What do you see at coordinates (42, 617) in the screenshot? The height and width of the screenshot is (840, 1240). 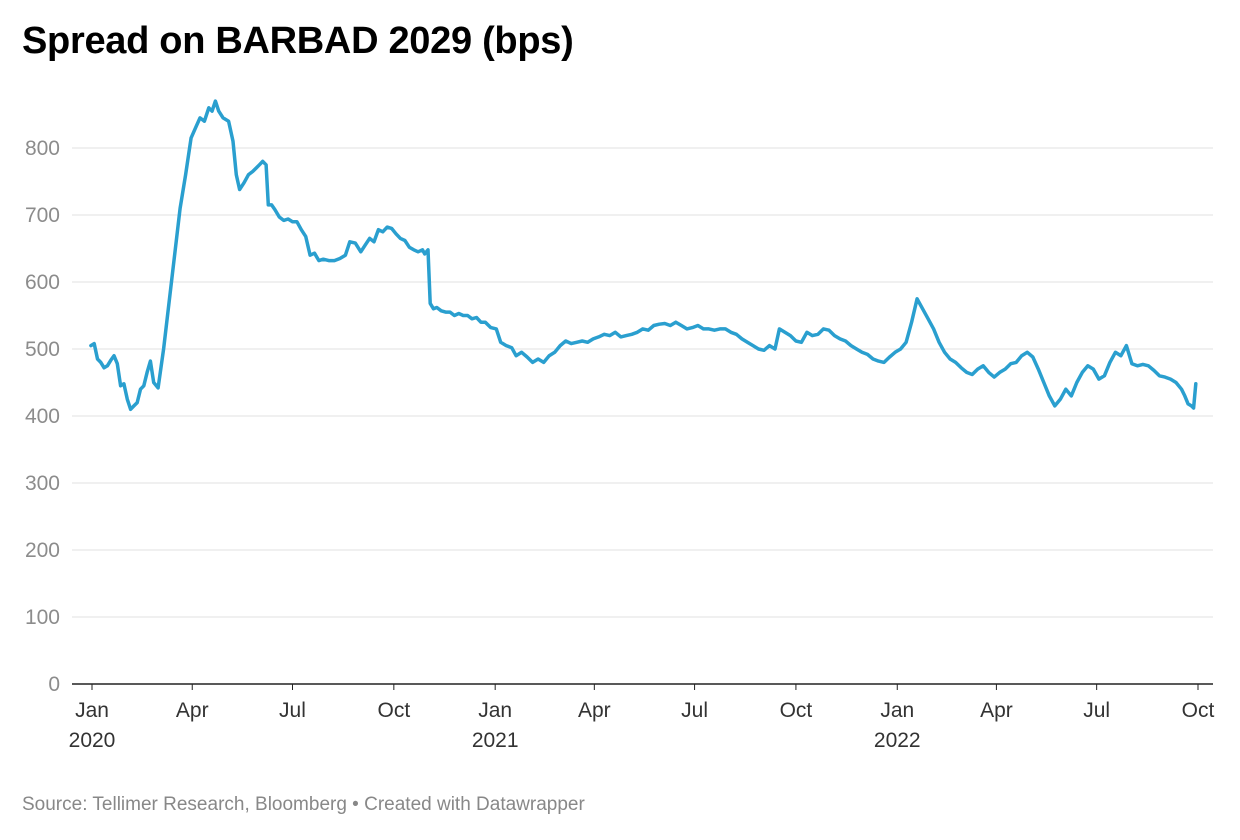 I see `y-tick-label: 100` at bounding box center [42, 617].